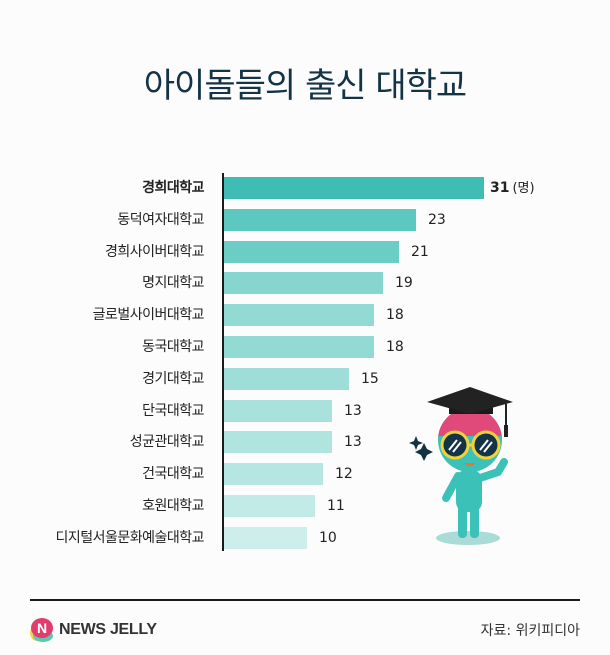 This screenshot has width=610, height=655. Describe the element at coordinates (328, 537) in the screenshot. I see `bar-value: 10` at that location.